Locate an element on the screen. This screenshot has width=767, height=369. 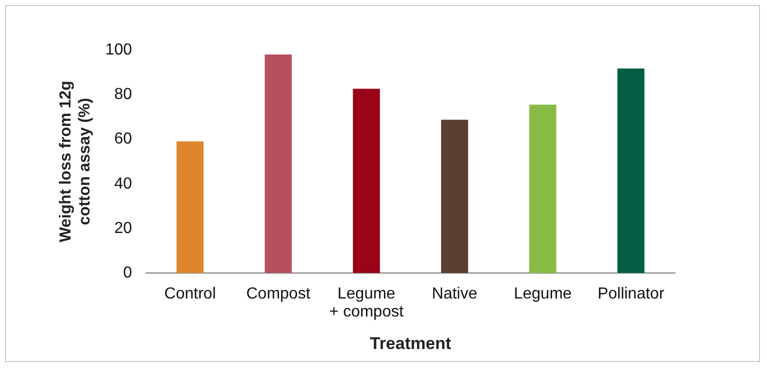
x-axis-title: Treatment is located at coordinates (411, 343).